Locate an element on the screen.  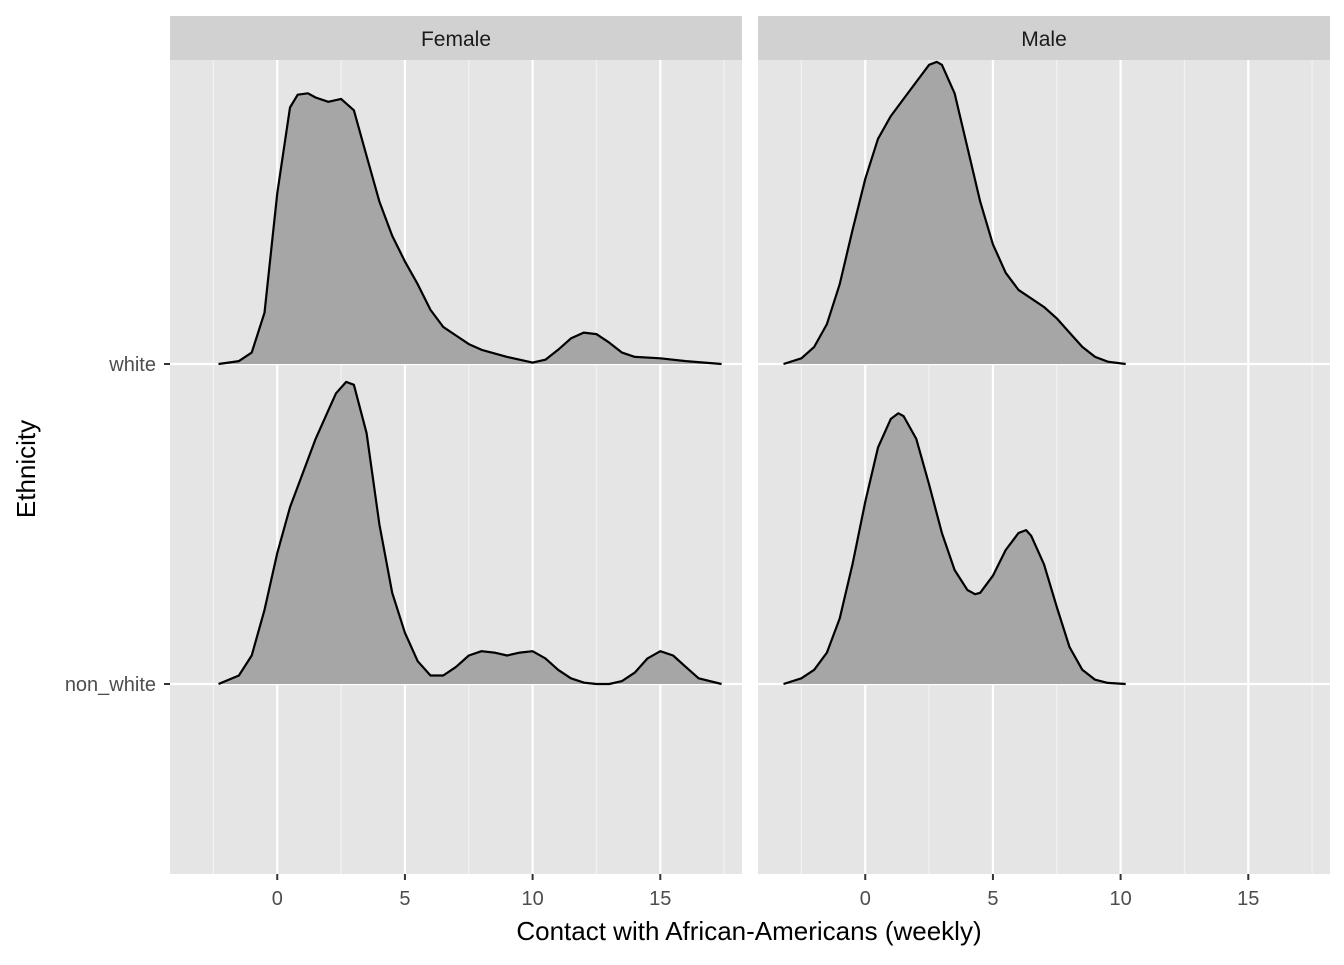
x-axis-title: Contact with African-Americans (weekly) is located at coordinates (748, 931).